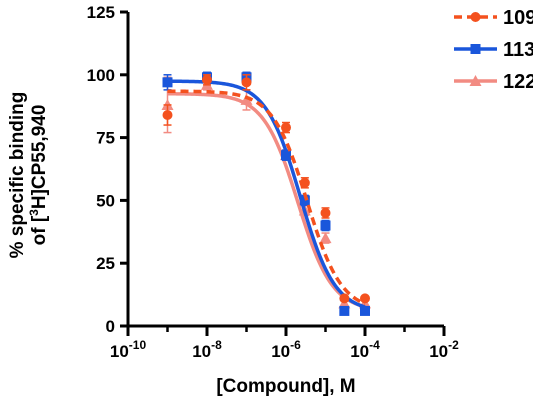 The width and height of the screenshot is (533, 403). What do you see at coordinates (34, 212) in the screenshot?
I see `y-axis-title-sup: 3` at bounding box center [34, 212].